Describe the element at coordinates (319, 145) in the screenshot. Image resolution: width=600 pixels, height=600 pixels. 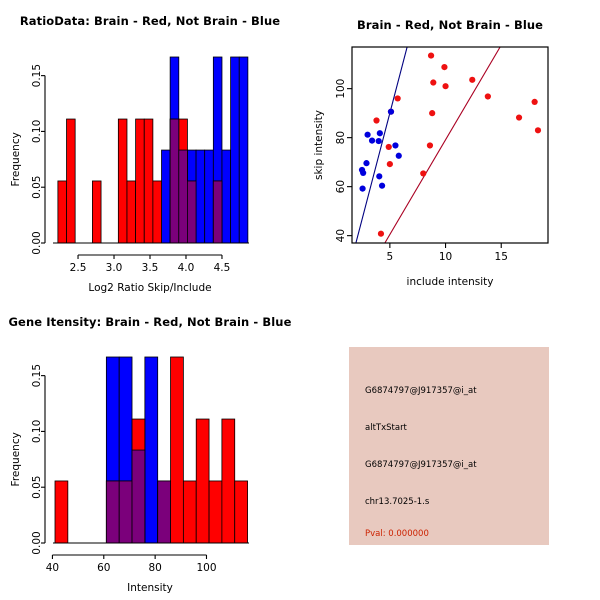
I see `y-axis-label: skip intensity` at that location.